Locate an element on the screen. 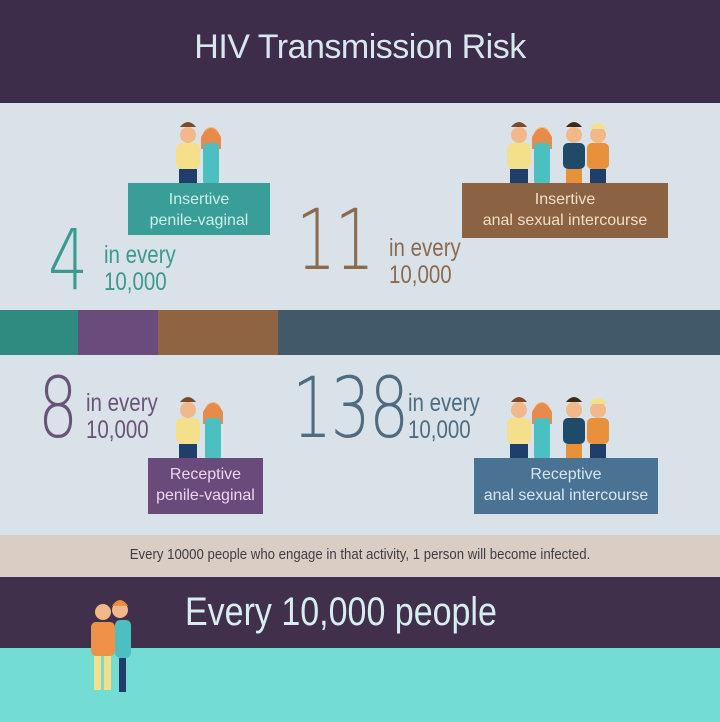 This screenshot has width=720, height=722. title-band is located at coordinates (360, 51).